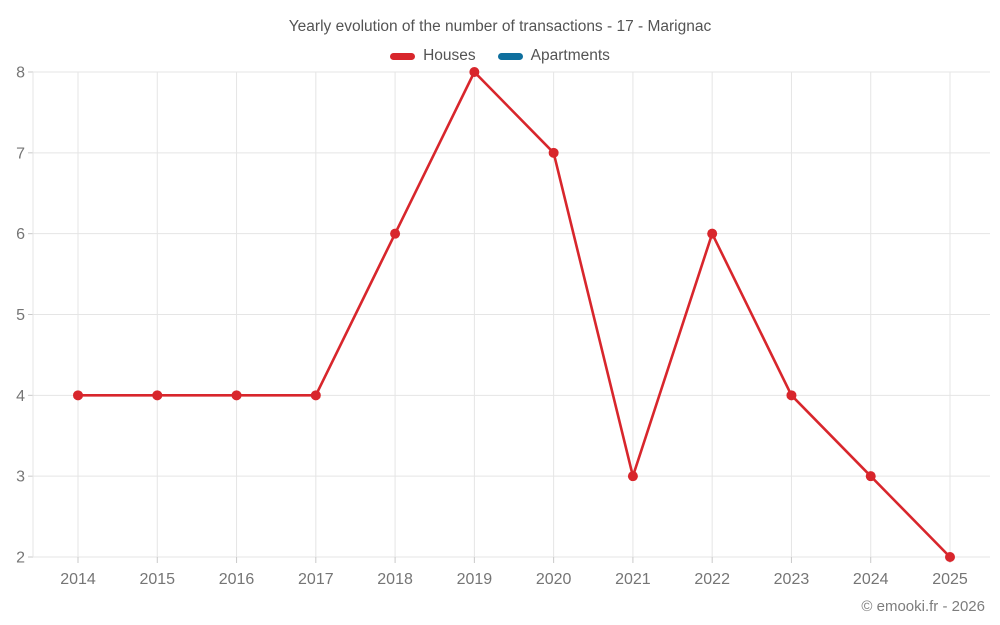  Describe the element at coordinates (157, 579) in the screenshot. I see `x-axis-label: 2015` at that location.